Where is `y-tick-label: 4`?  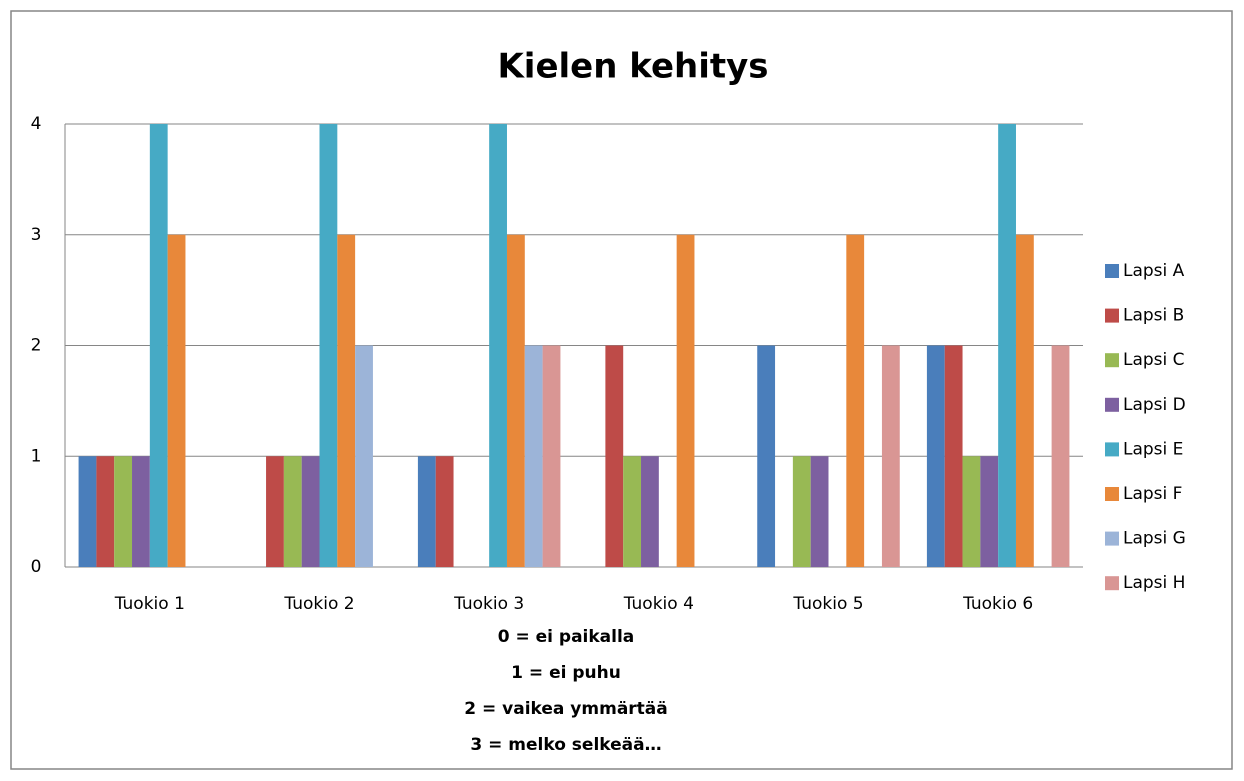
y-tick-label: 4 is located at coordinates (36, 124).